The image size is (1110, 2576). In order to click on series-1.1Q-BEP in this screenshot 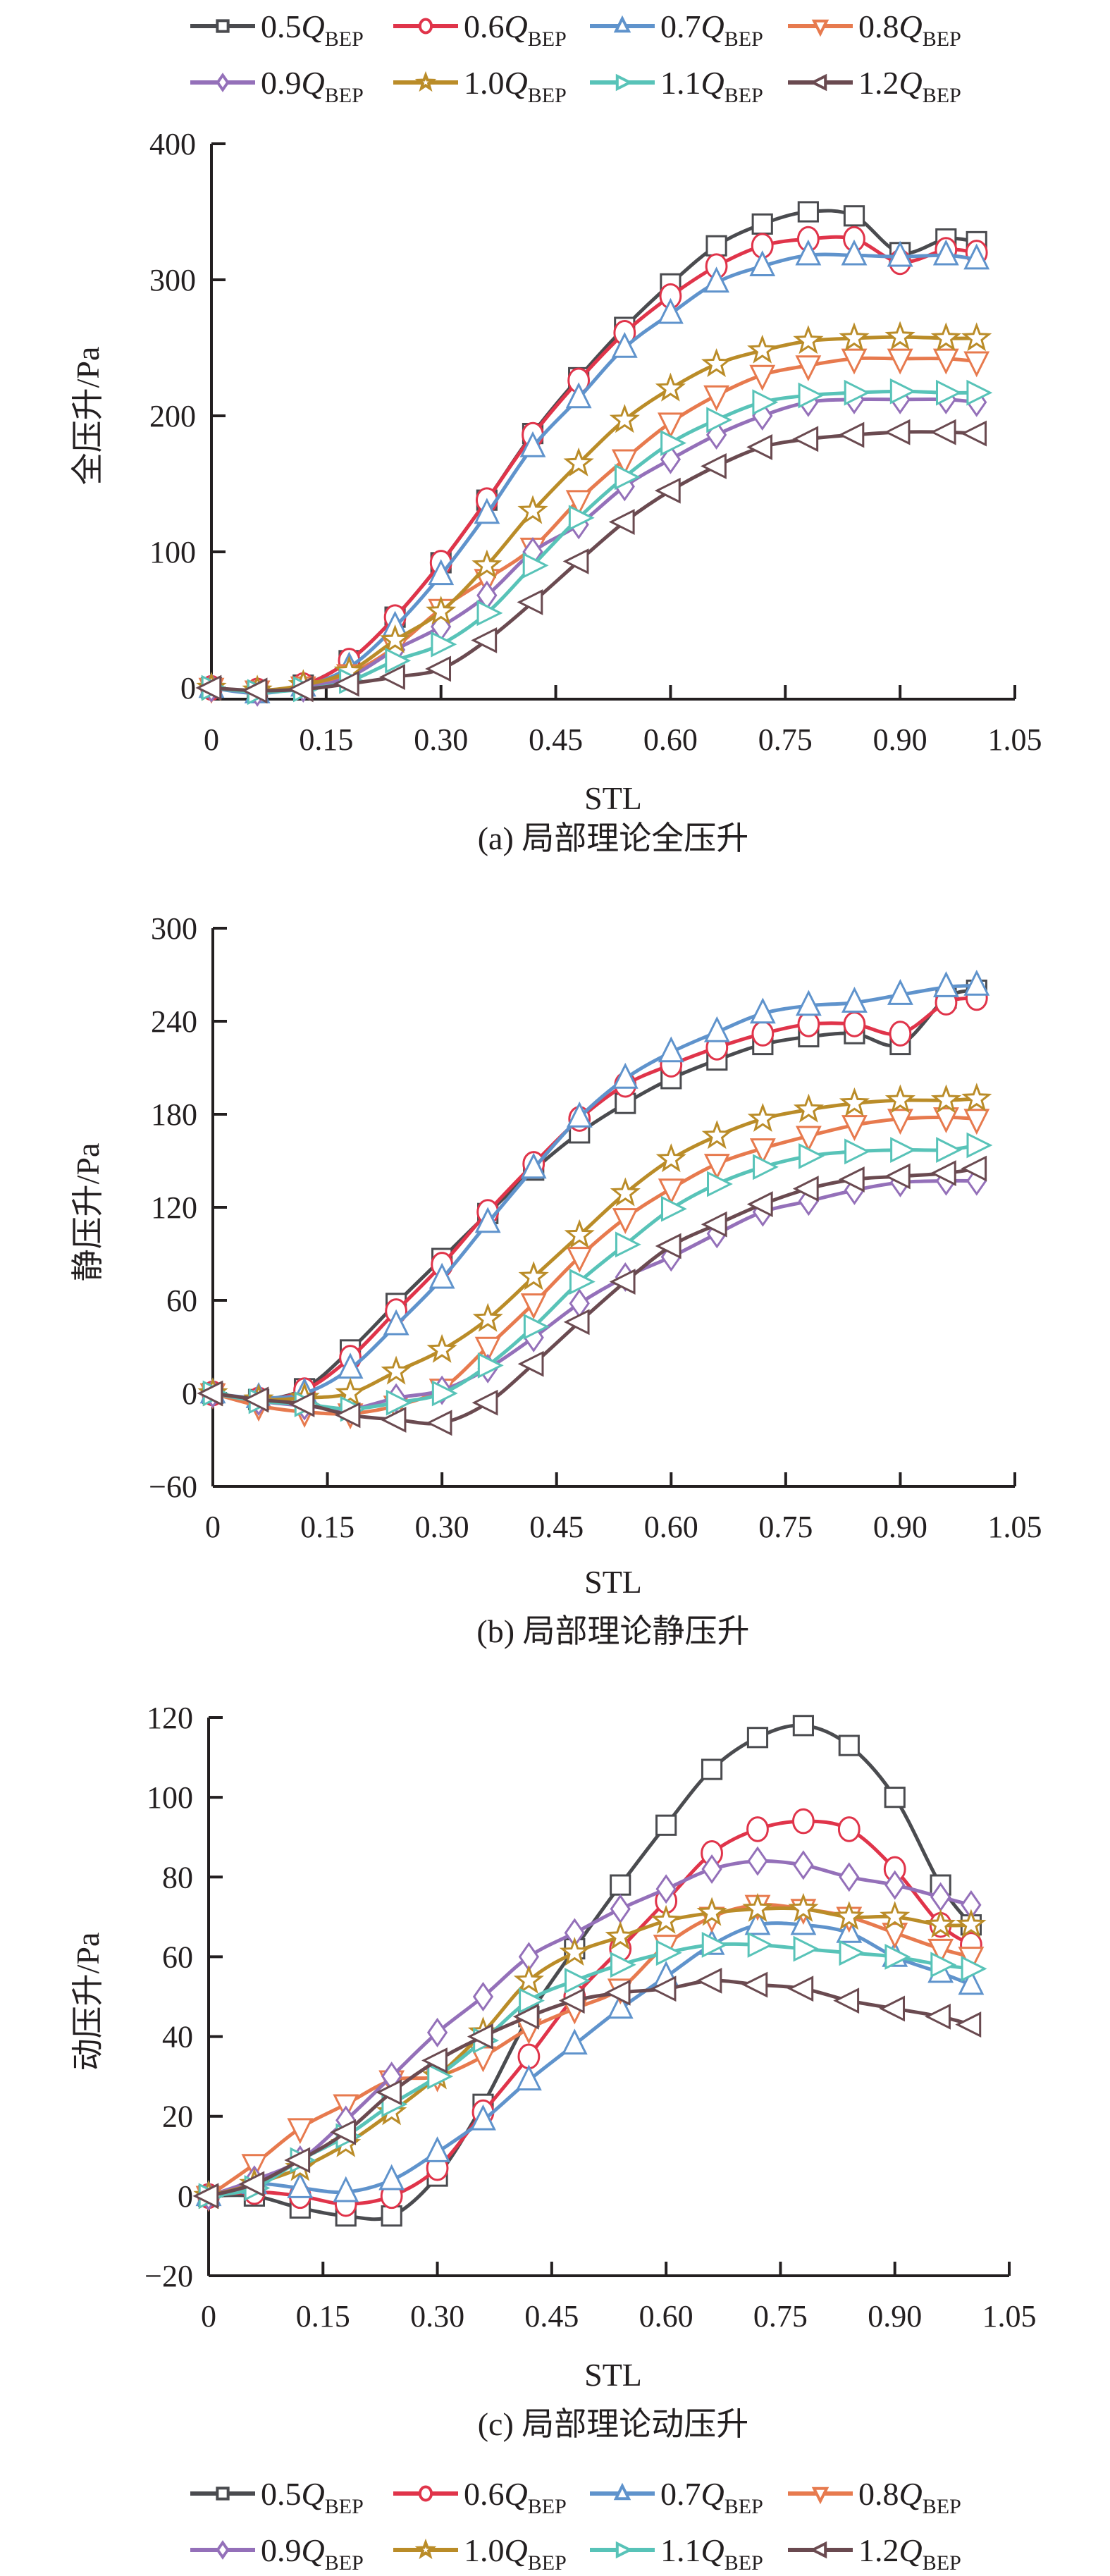, I will do `click(597, 541)`.